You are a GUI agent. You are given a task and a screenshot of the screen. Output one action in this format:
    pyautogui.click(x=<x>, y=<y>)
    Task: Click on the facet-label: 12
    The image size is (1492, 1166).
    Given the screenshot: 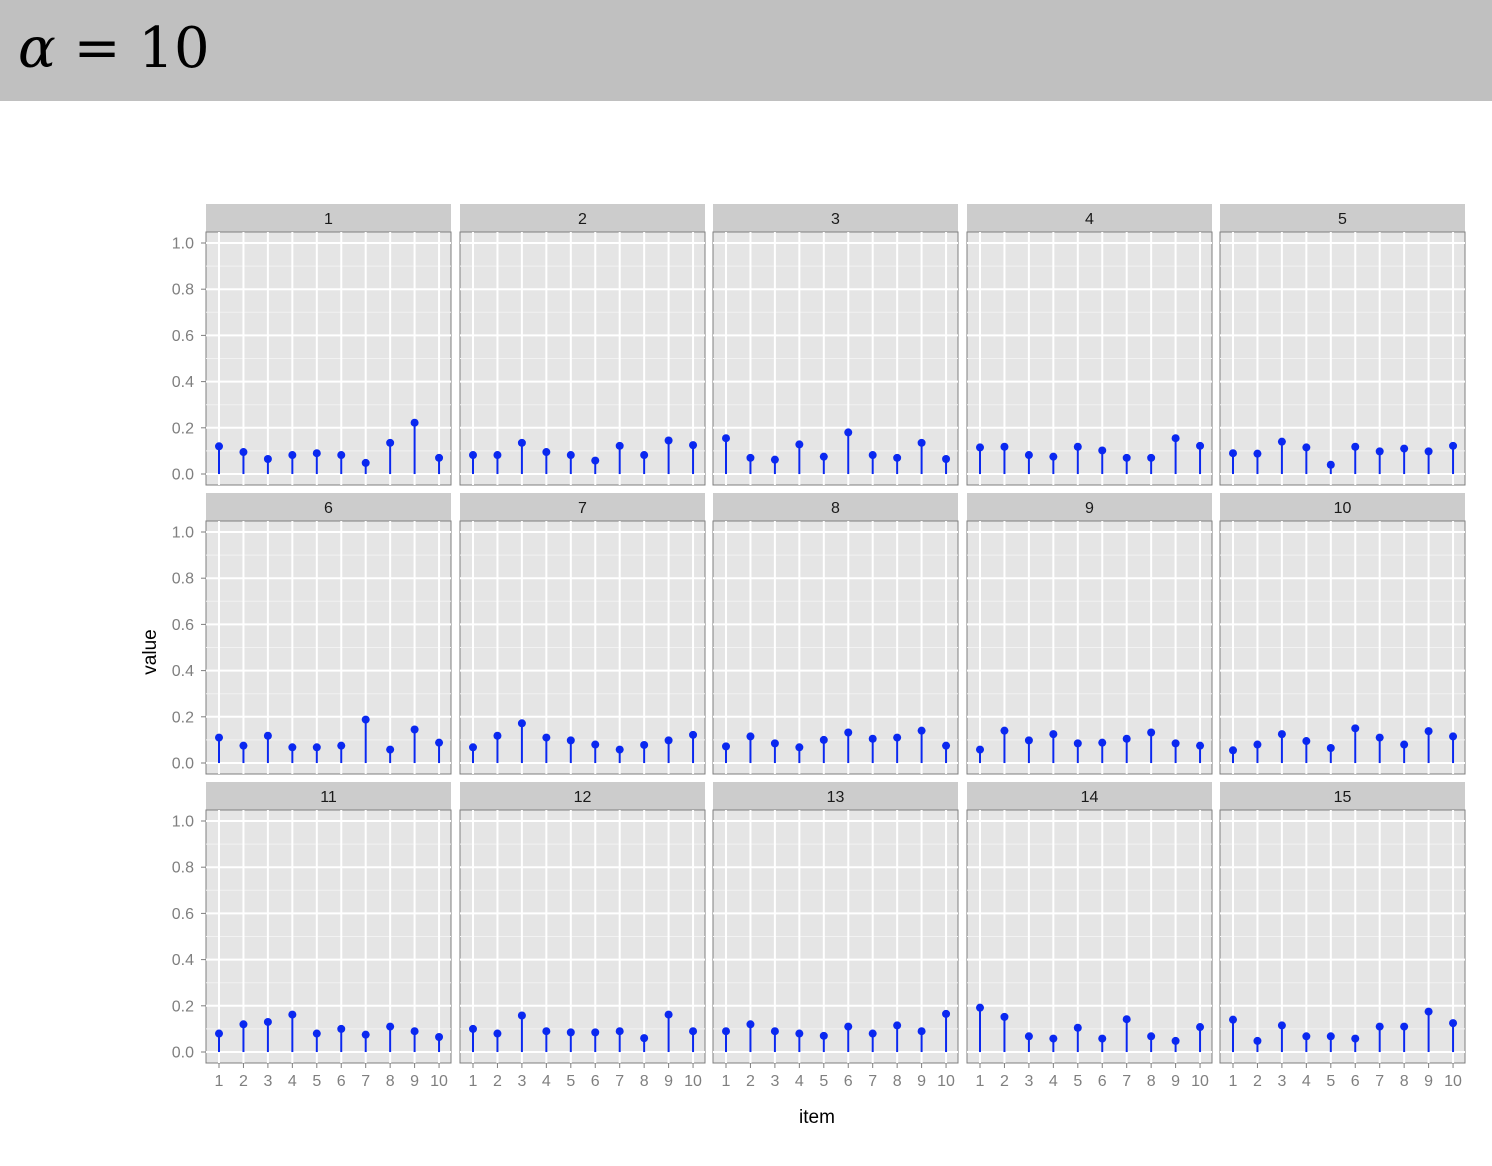 What is the action you would take?
    pyautogui.click(x=583, y=797)
    